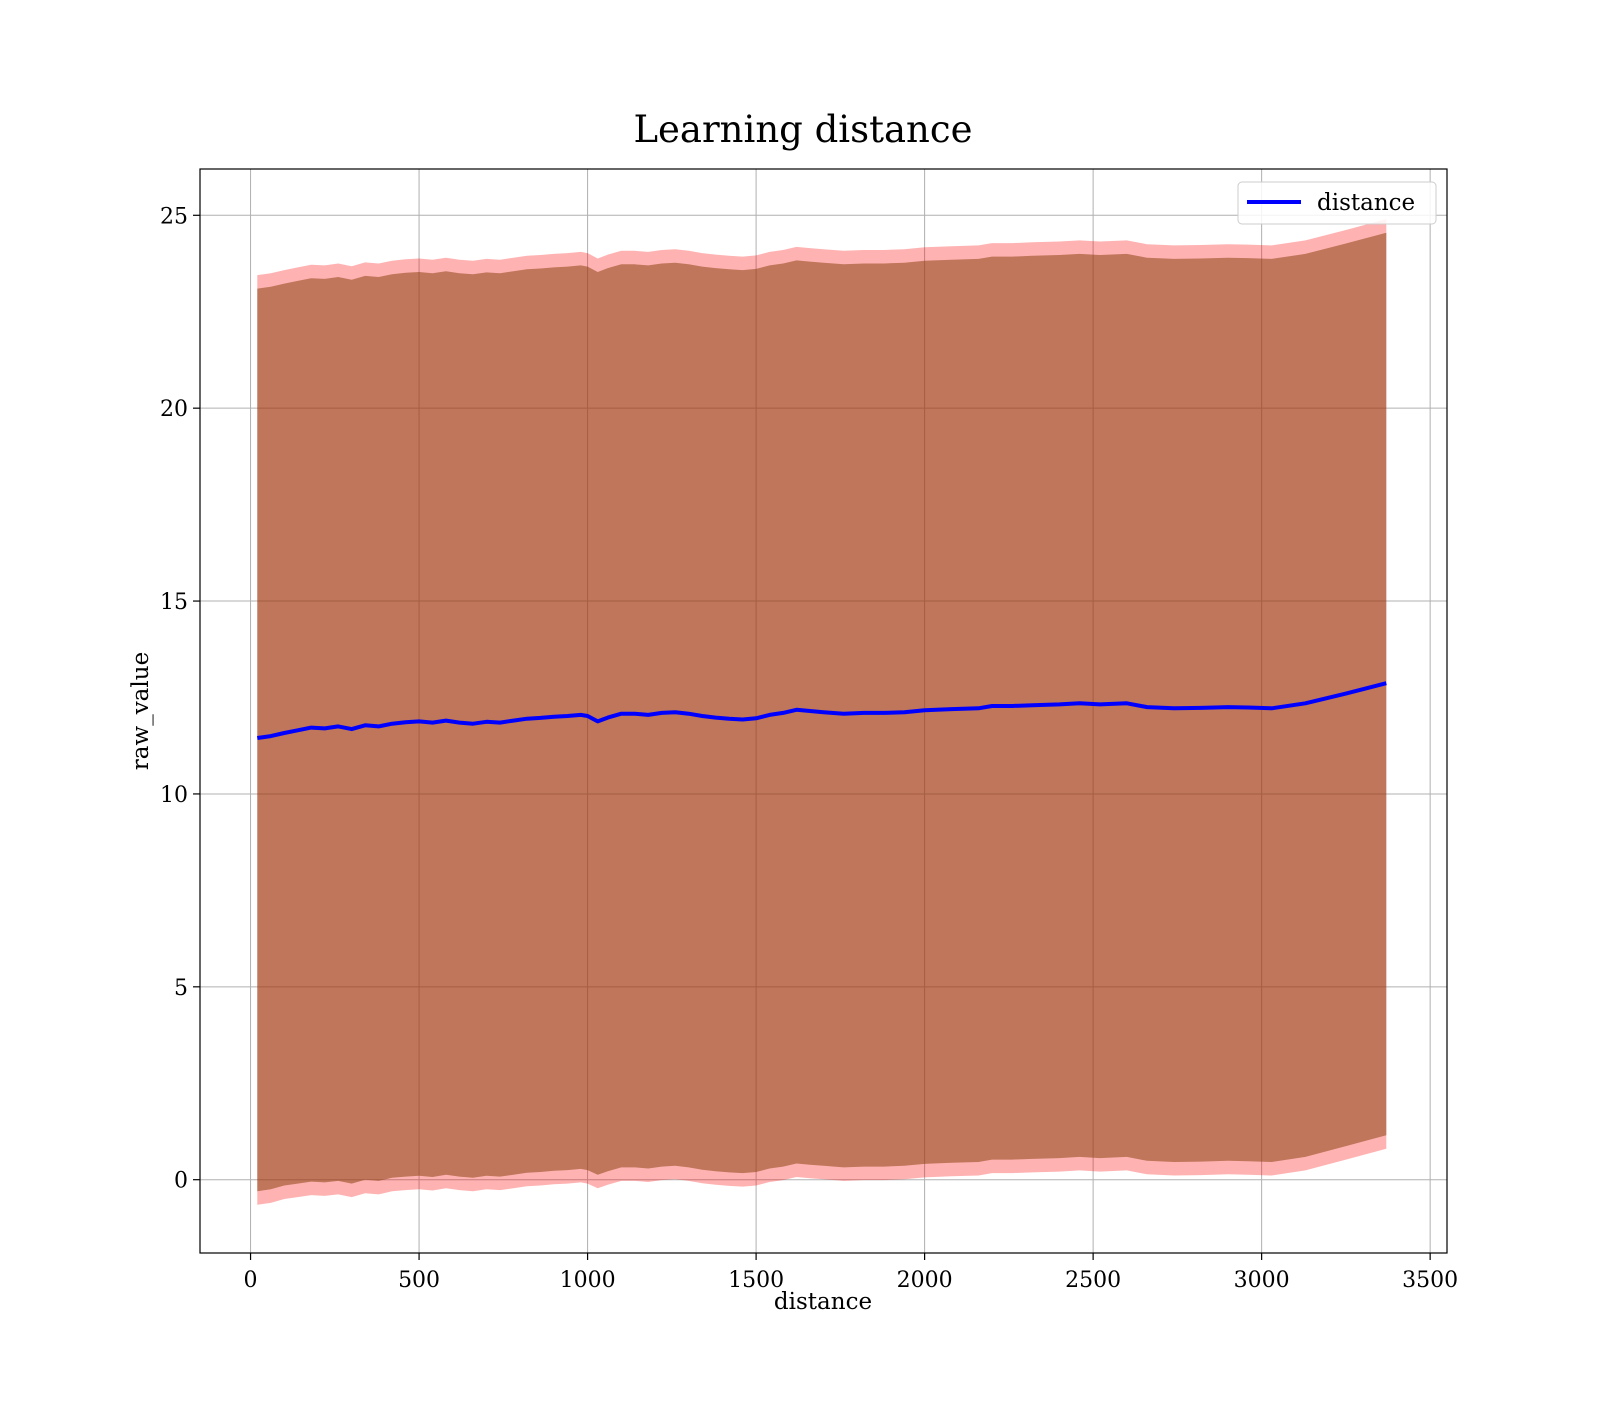 The width and height of the screenshot is (1600, 1405). What do you see at coordinates (174, 795) in the screenshot?
I see `y-tick-label: 10` at bounding box center [174, 795].